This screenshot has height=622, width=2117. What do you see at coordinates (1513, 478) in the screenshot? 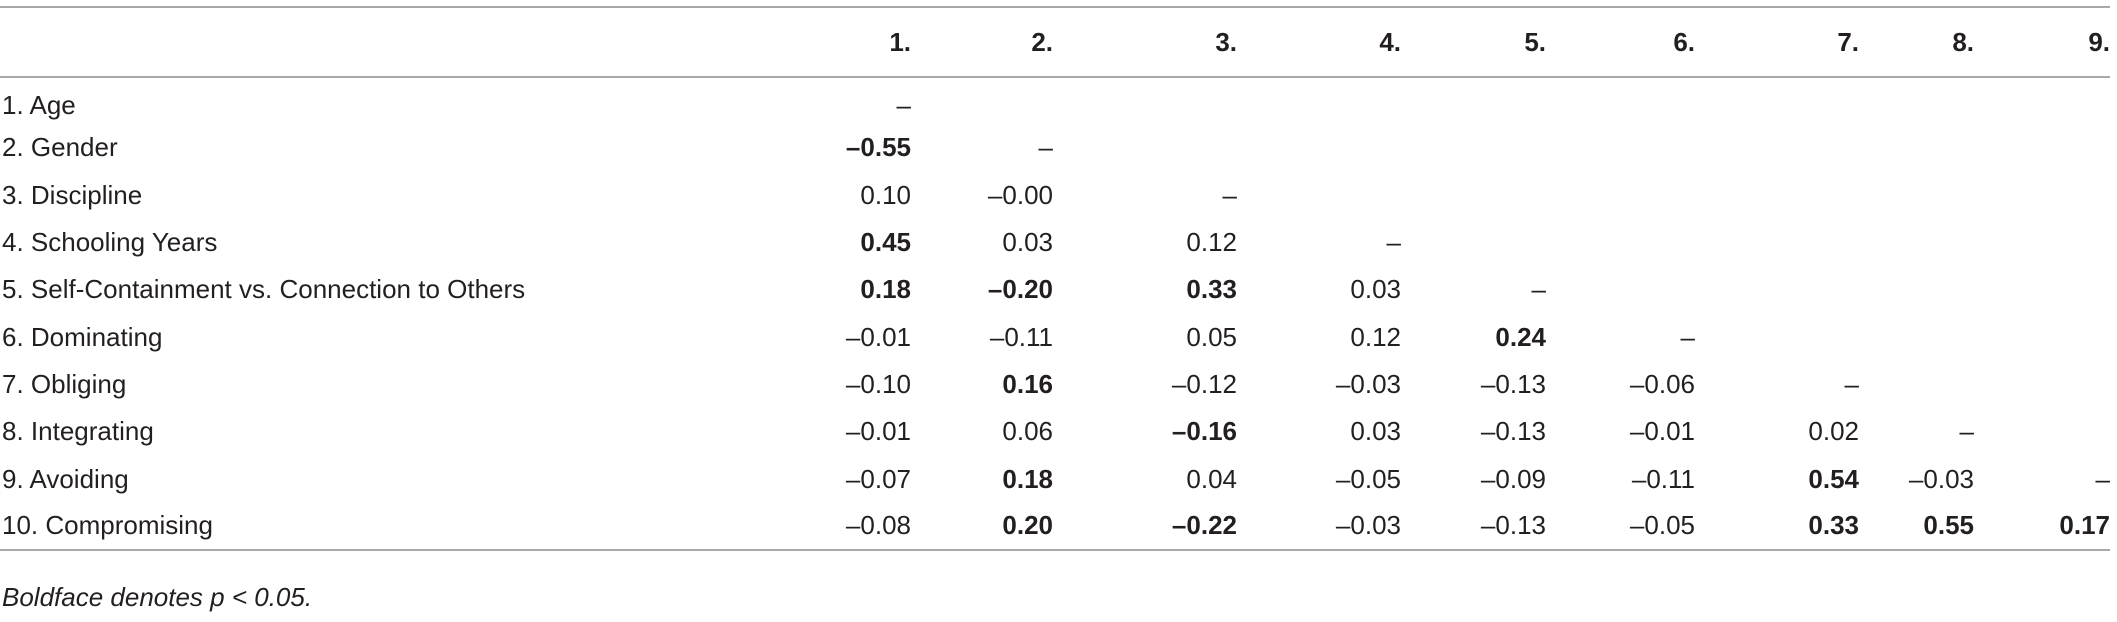
I see `table-cell: –0.09` at bounding box center [1513, 478].